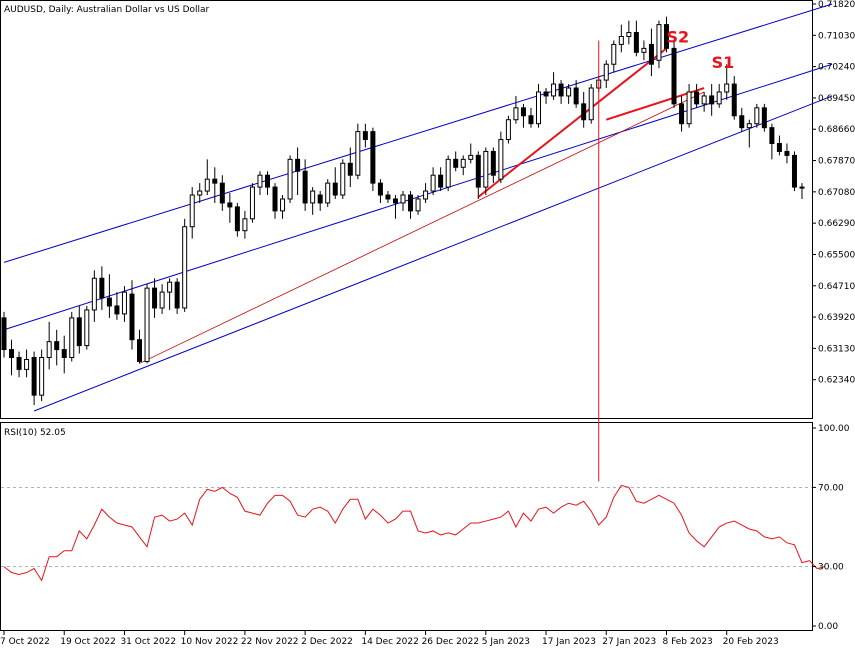  What do you see at coordinates (572, 122) in the screenshot?
I see `trendline-s2` at bounding box center [572, 122].